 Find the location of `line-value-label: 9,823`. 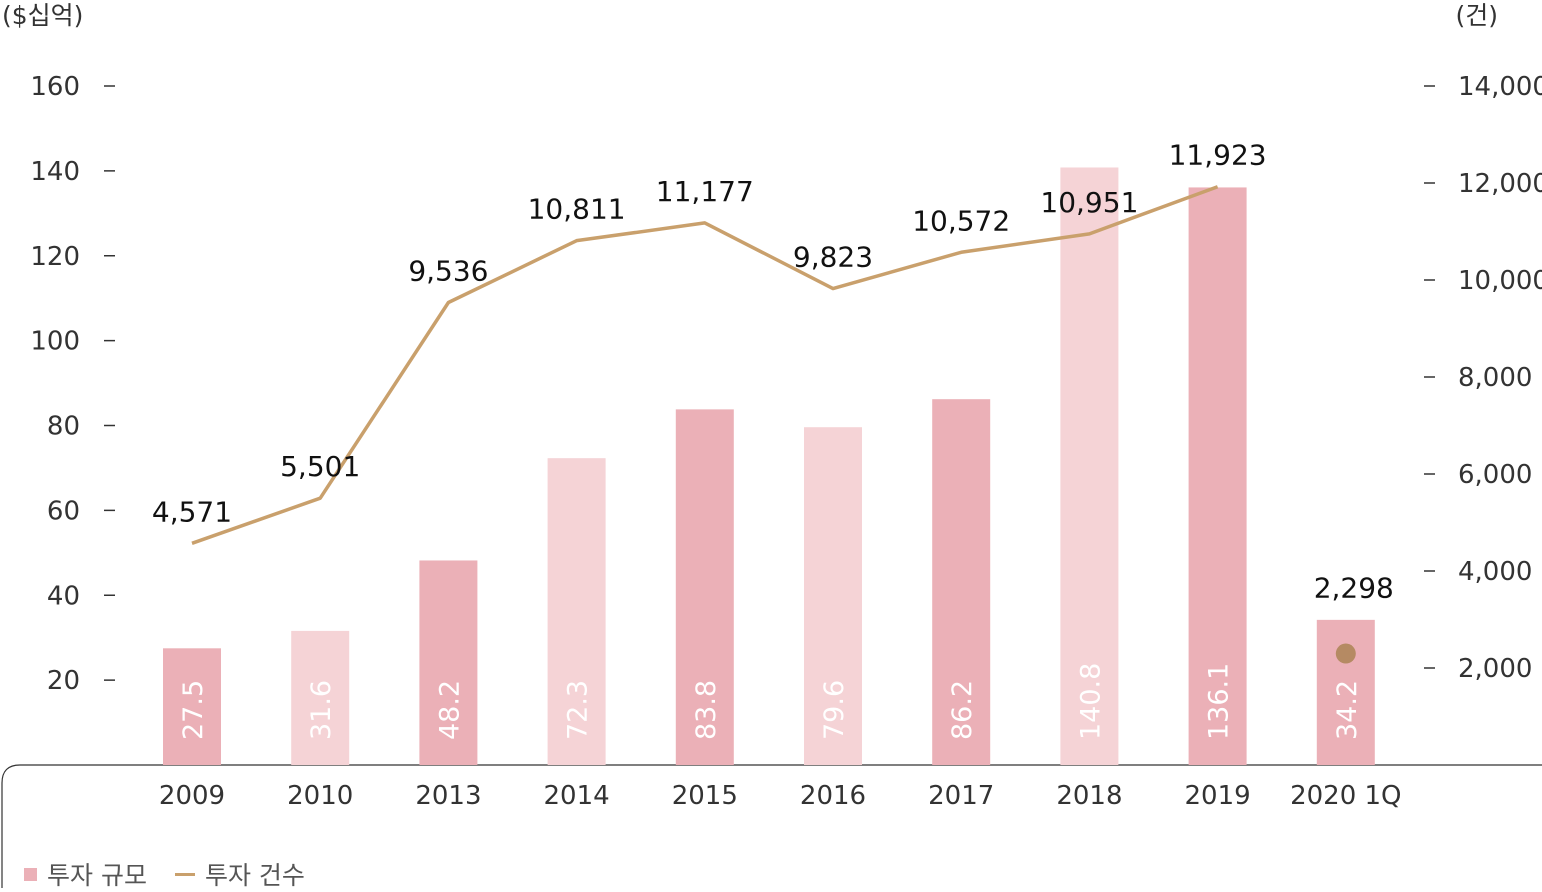

line-value-label: 9,823 is located at coordinates (833, 257).